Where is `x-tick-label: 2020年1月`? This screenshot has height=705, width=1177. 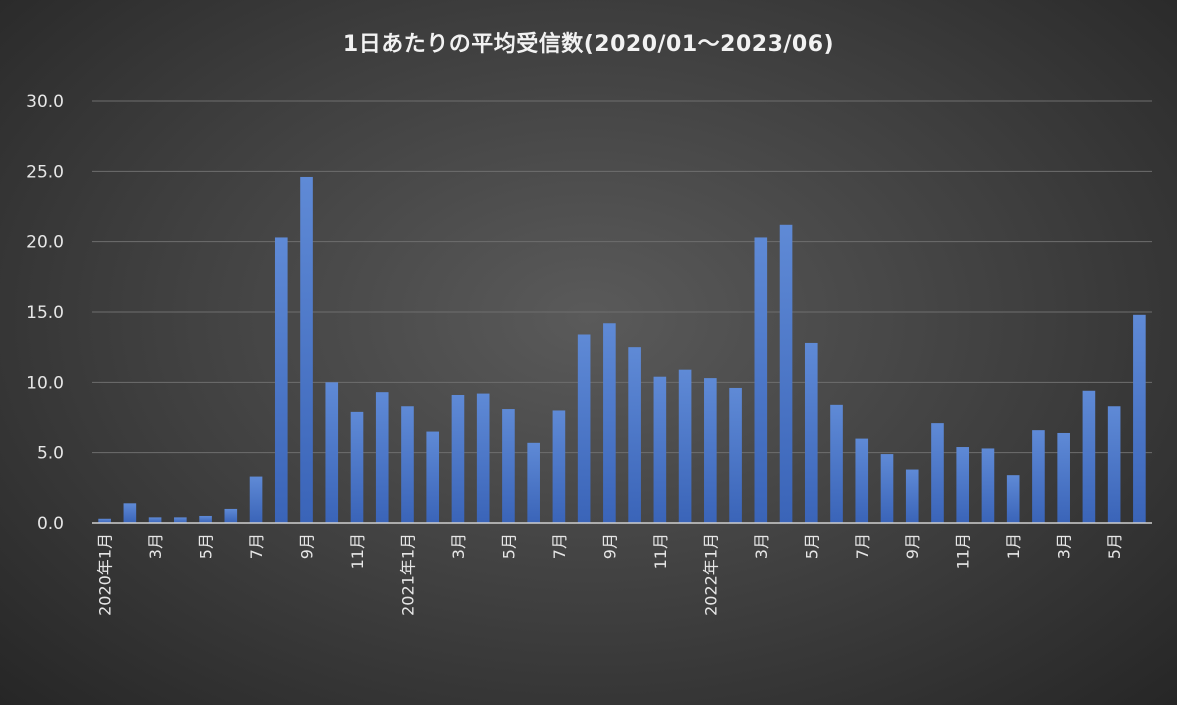
x-tick-label: 2020年1月 is located at coordinates (105, 574).